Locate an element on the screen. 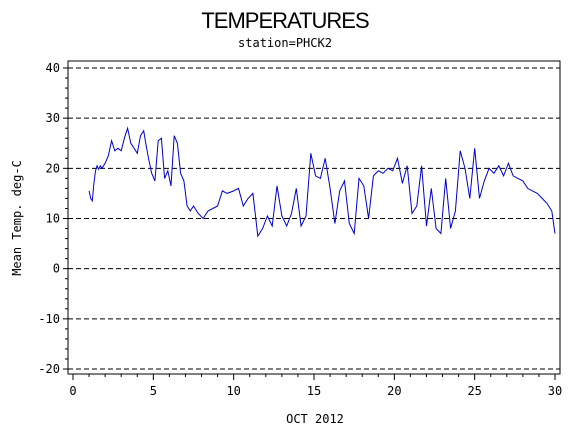  y-tick-label: -10 is located at coordinates (49, 319).